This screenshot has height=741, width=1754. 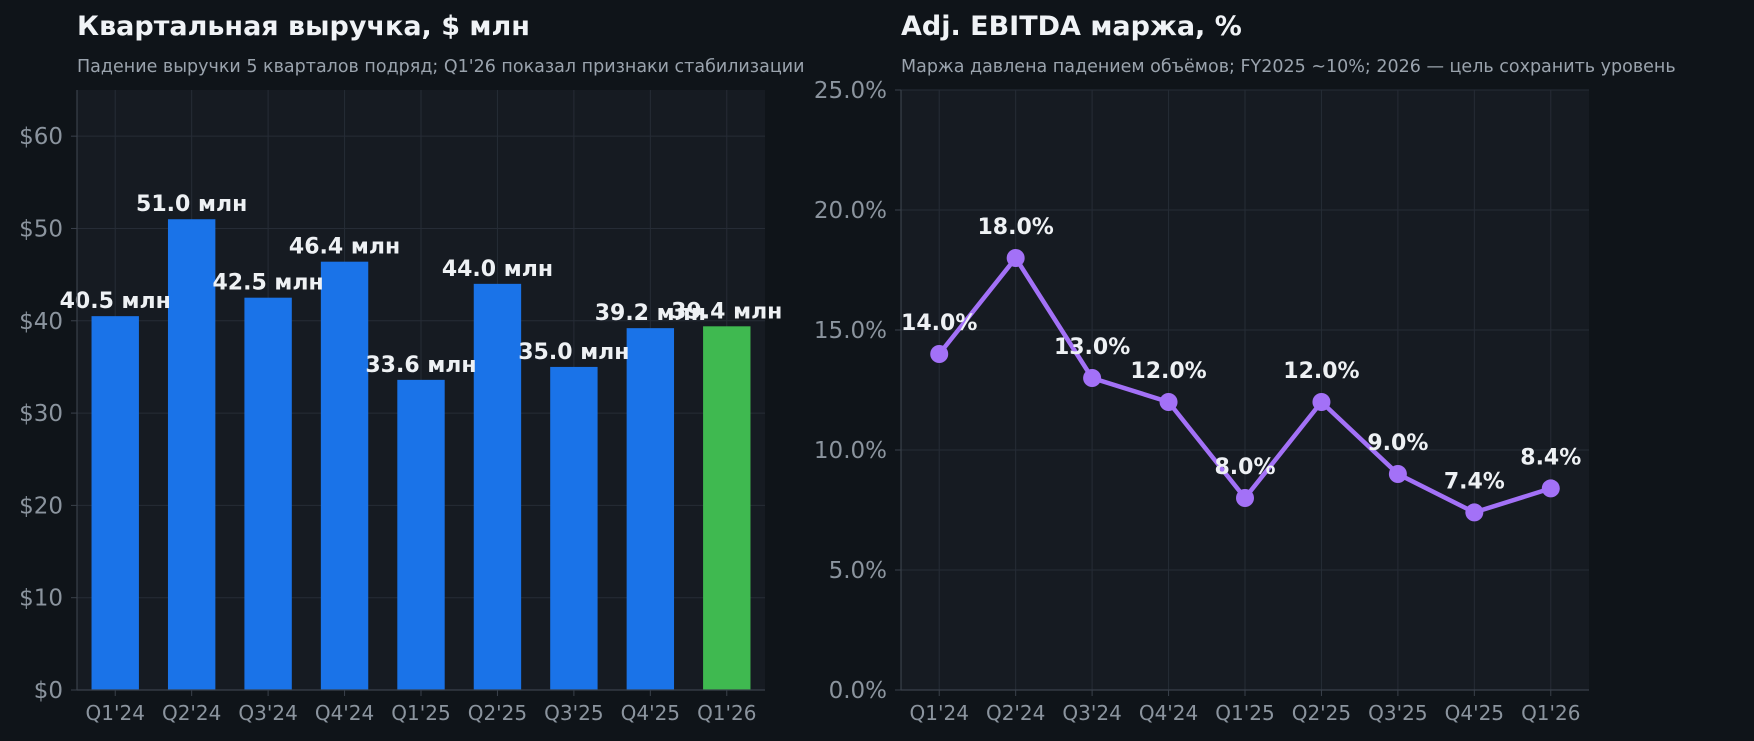 What do you see at coordinates (497, 269) in the screenshot?
I see `revenue-value-label: 44.0 млн` at bounding box center [497, 269].